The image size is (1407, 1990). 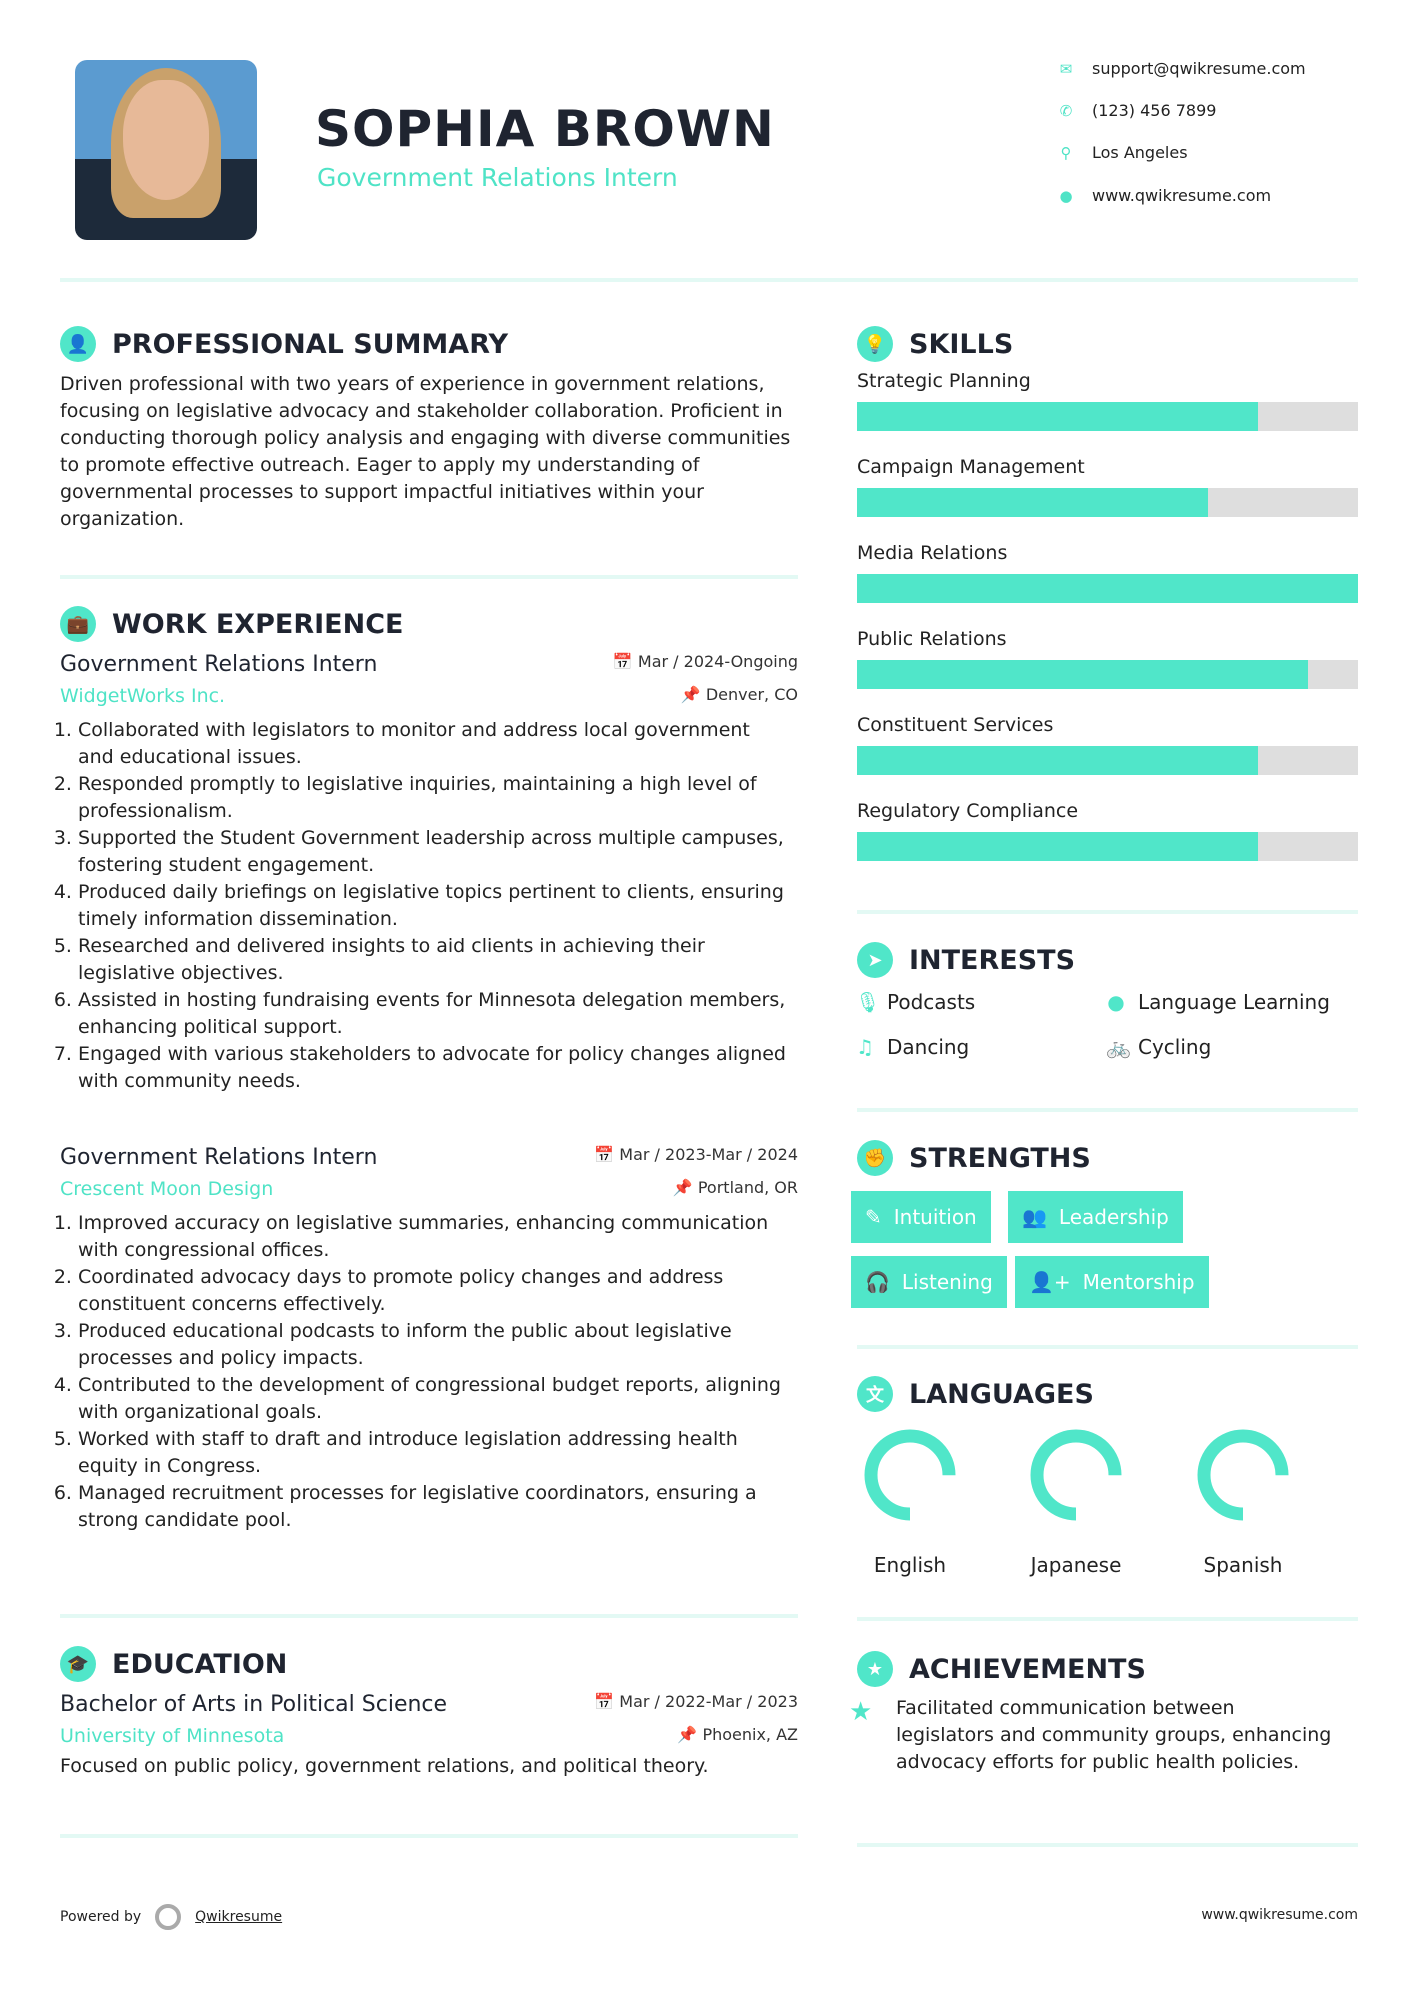 What do you see at coordinates (78, 344) in the screenshot?
I see `user-icon: 👤` at bounding box center [78, 344].